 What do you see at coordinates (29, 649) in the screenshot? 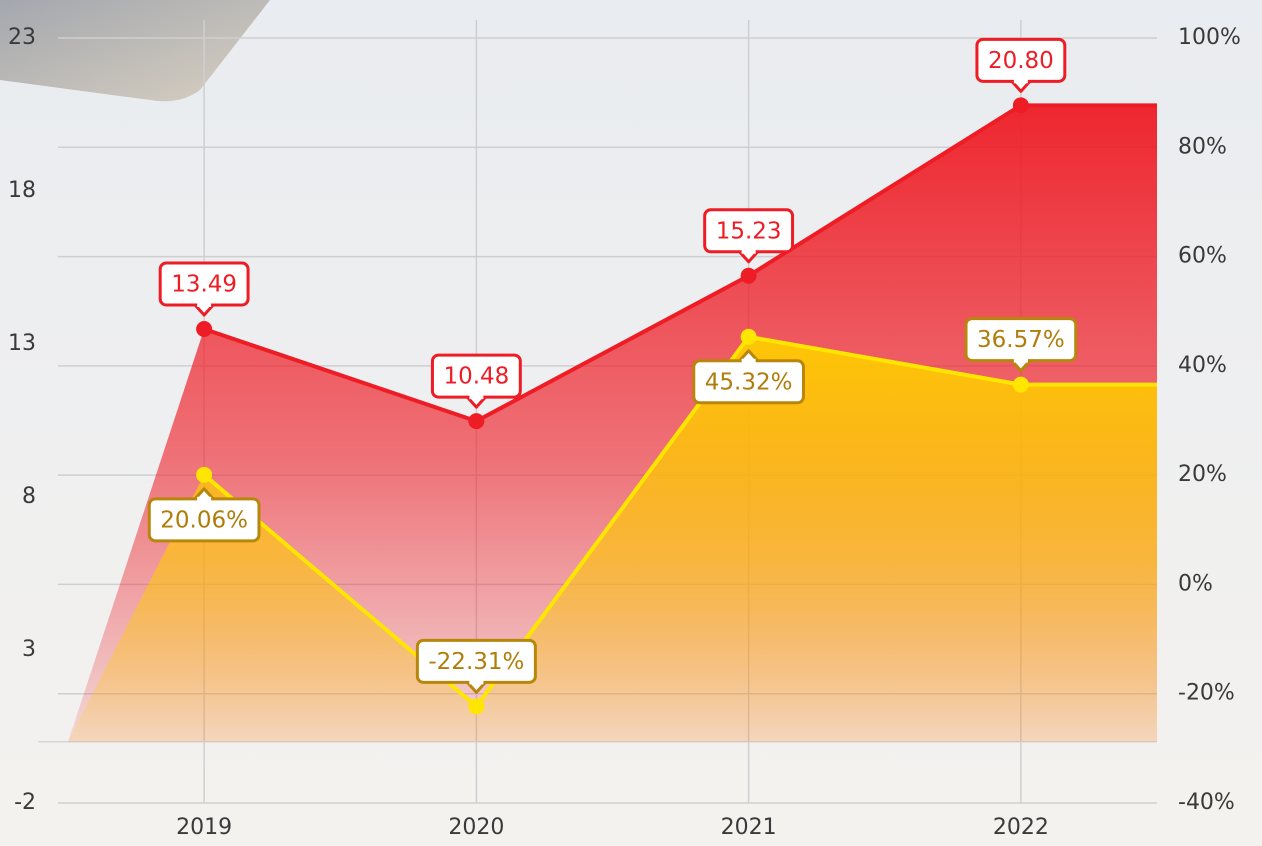
I see `y-tick-label: 3` at bounding box center [29, 649].